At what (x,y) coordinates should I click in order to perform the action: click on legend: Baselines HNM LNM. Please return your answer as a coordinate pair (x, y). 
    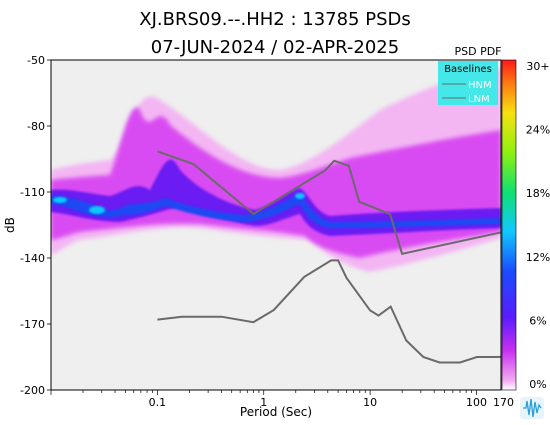
    Looking at the image, I should click on (468, 83).